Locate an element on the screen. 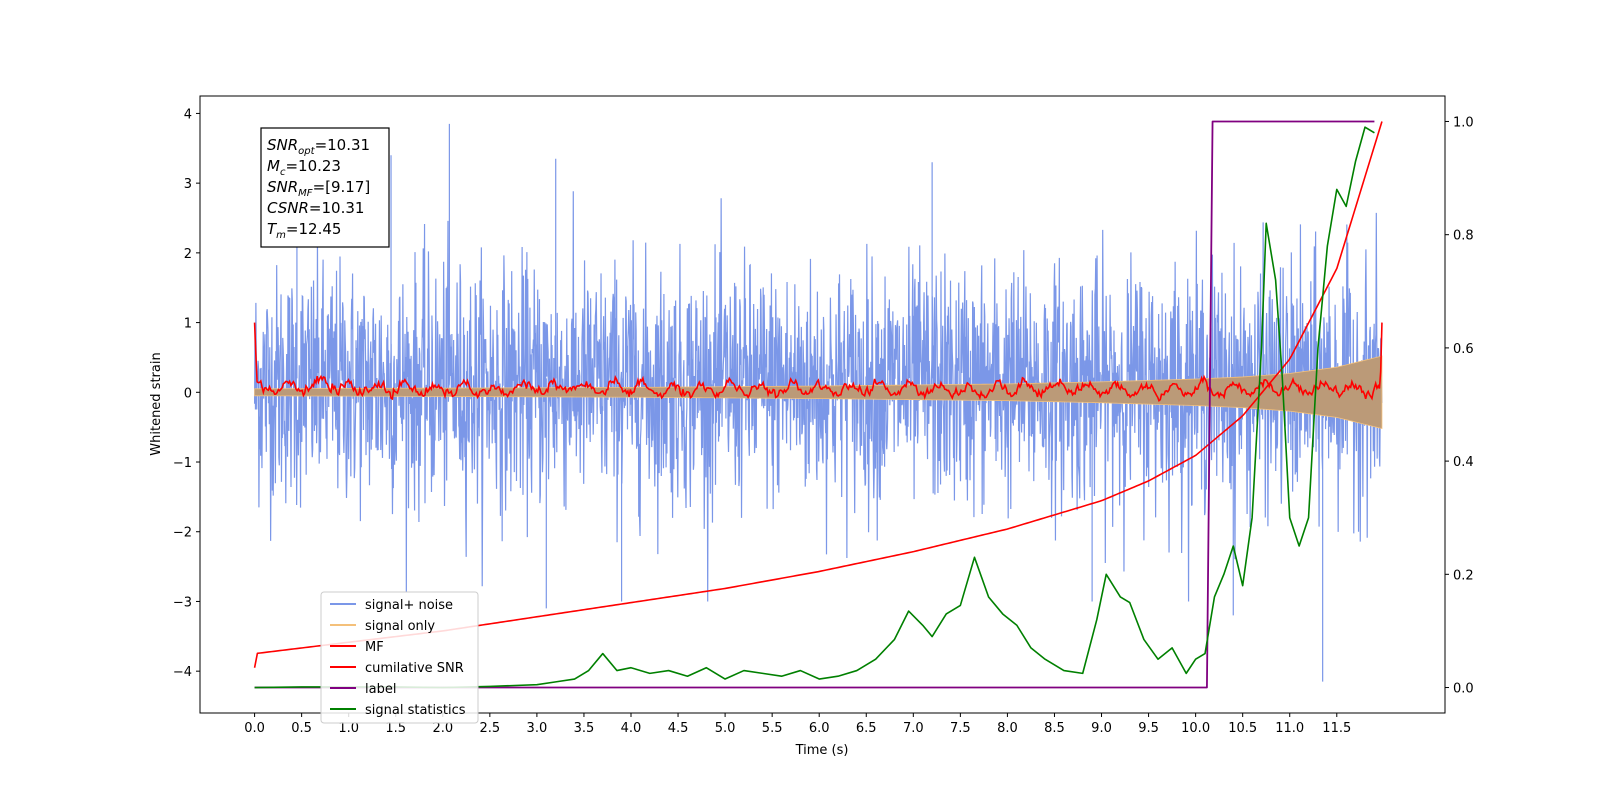 The width and height of the screenshot is (1600, 800). y2-tick-label: 0.6 is located at coordinates (1463, 349).